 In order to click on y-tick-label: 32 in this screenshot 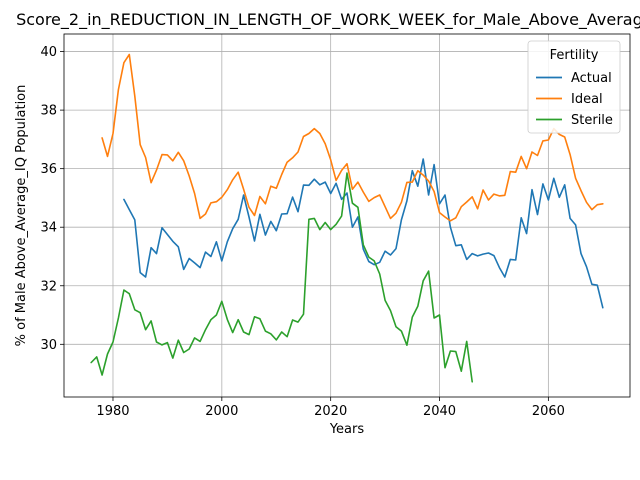, I will do `click(48, 286)`.